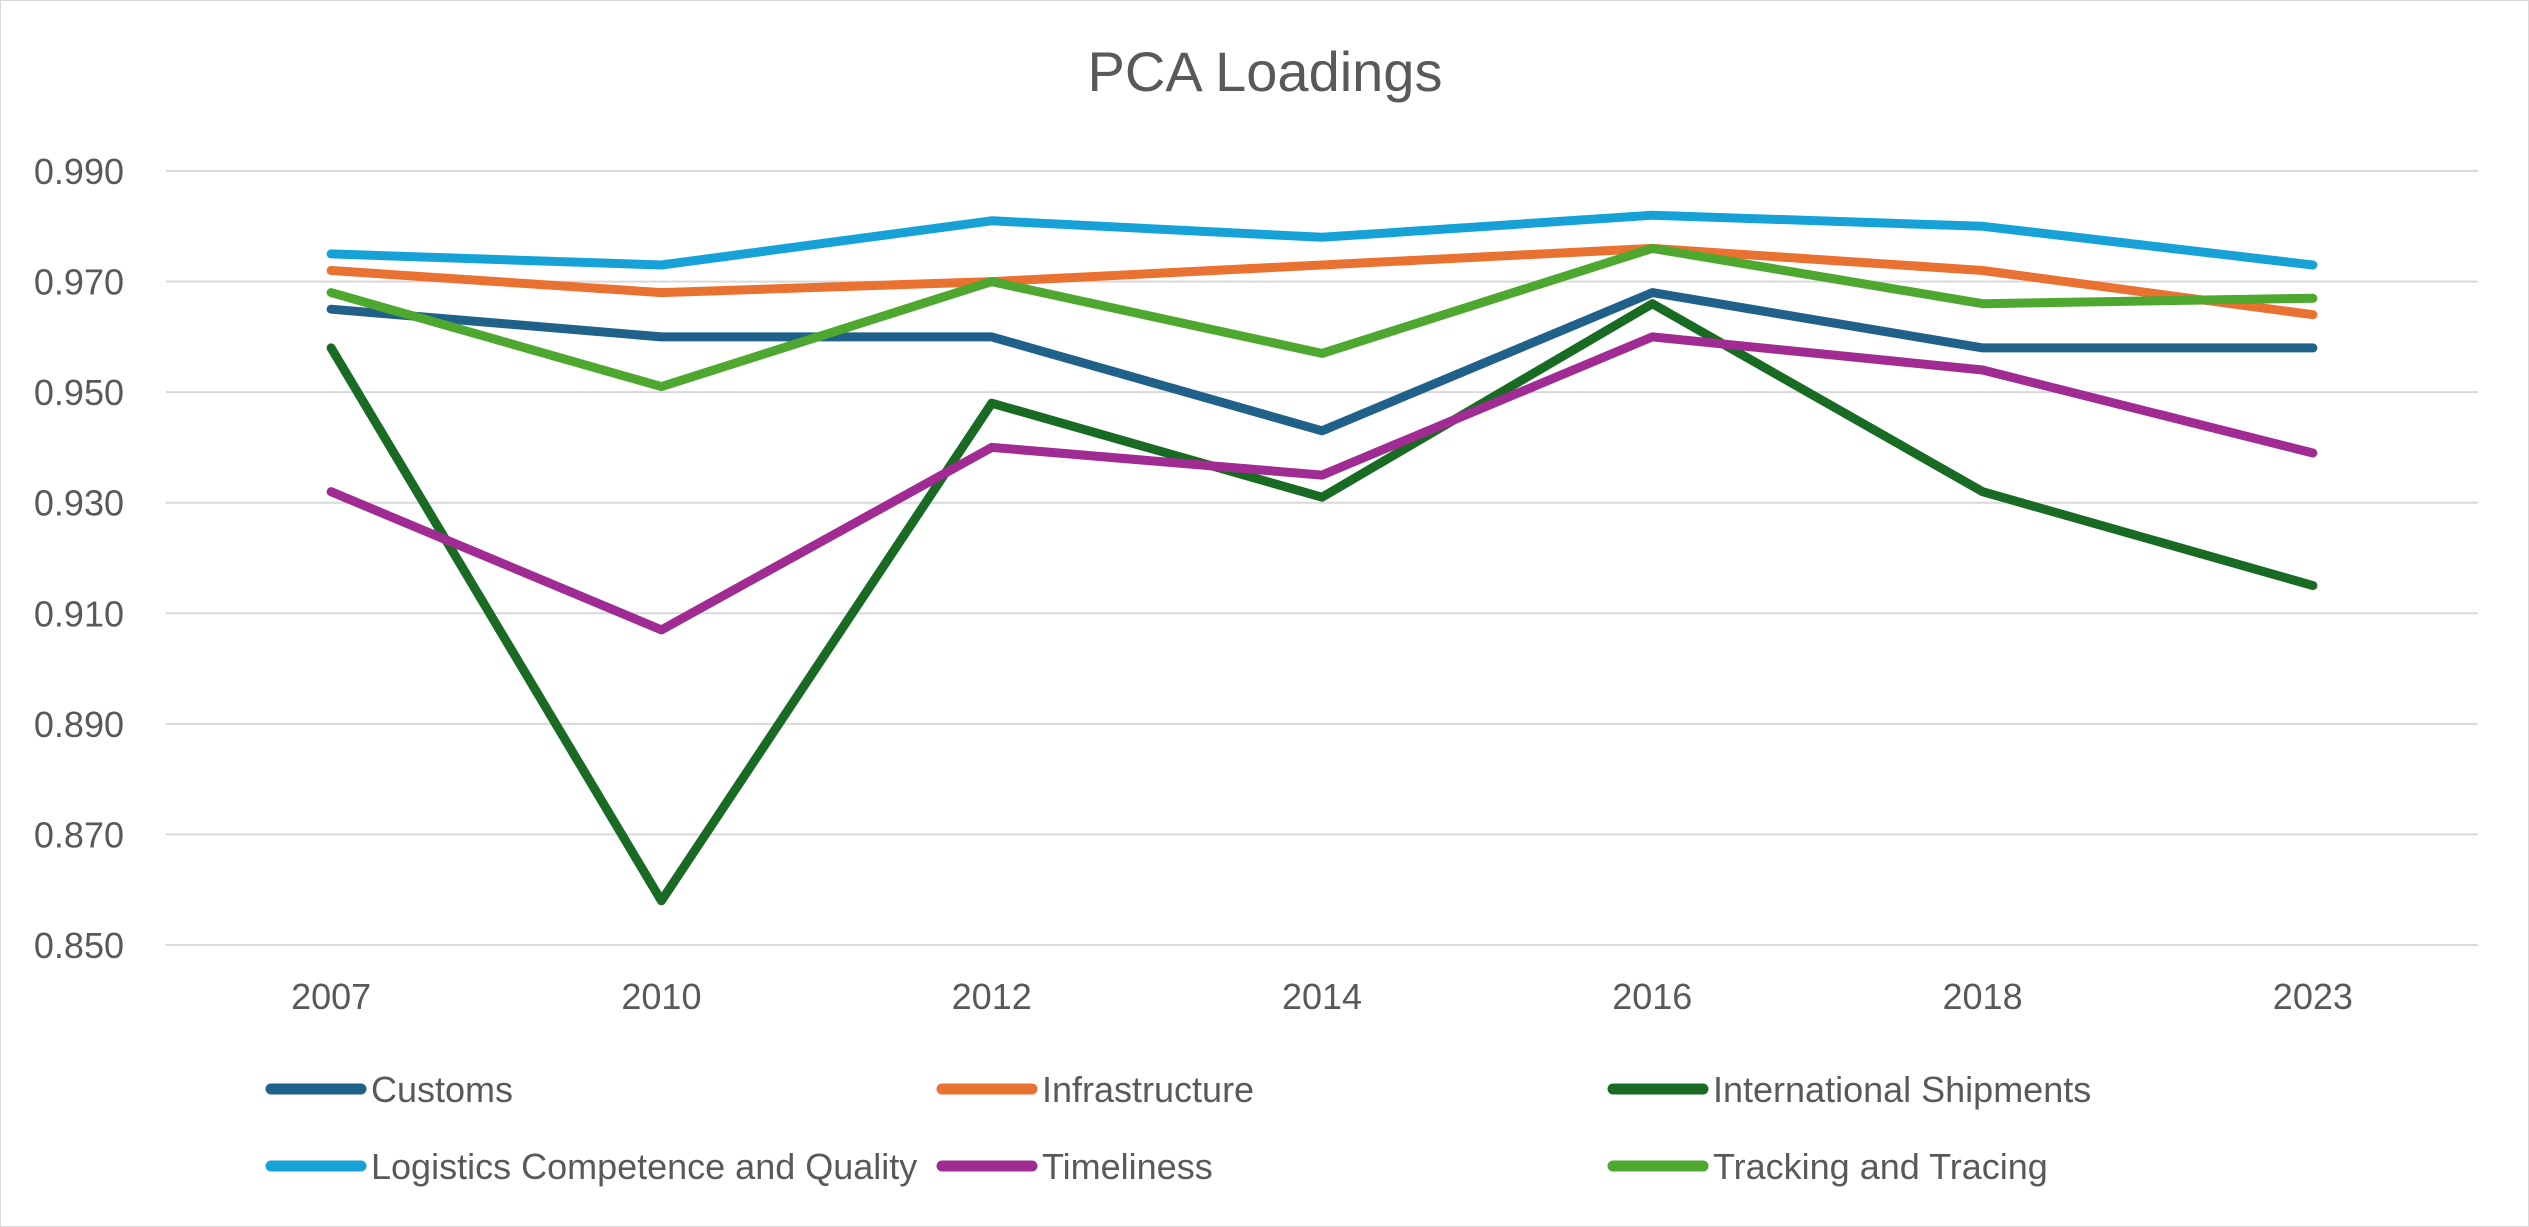 The width and height of the screenshot is (2529, 1227). What do you see at coordinates (1322, 362) in the screenshot?
I see `series-line-customs` at bounding box center [1322, 362].